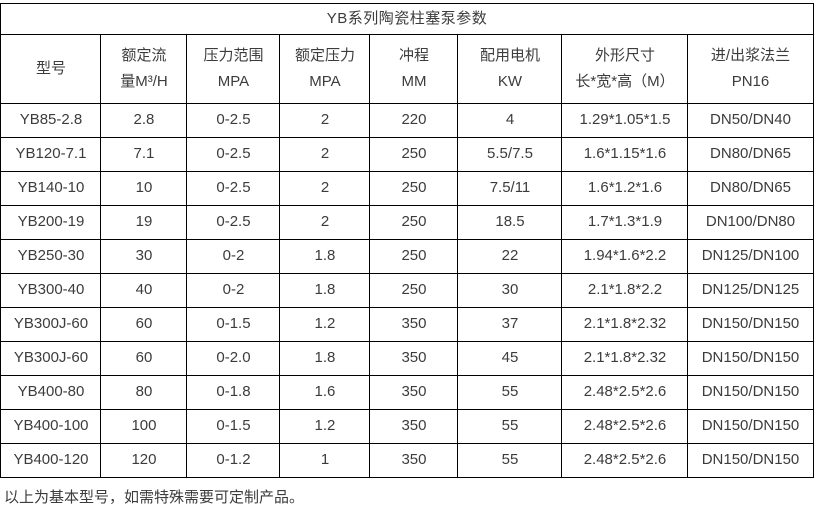  What do you see at coordinates (144, 81) in the screenshot?
I see `column-header-line2: 量M³/H` at bounding box center [144, 81].